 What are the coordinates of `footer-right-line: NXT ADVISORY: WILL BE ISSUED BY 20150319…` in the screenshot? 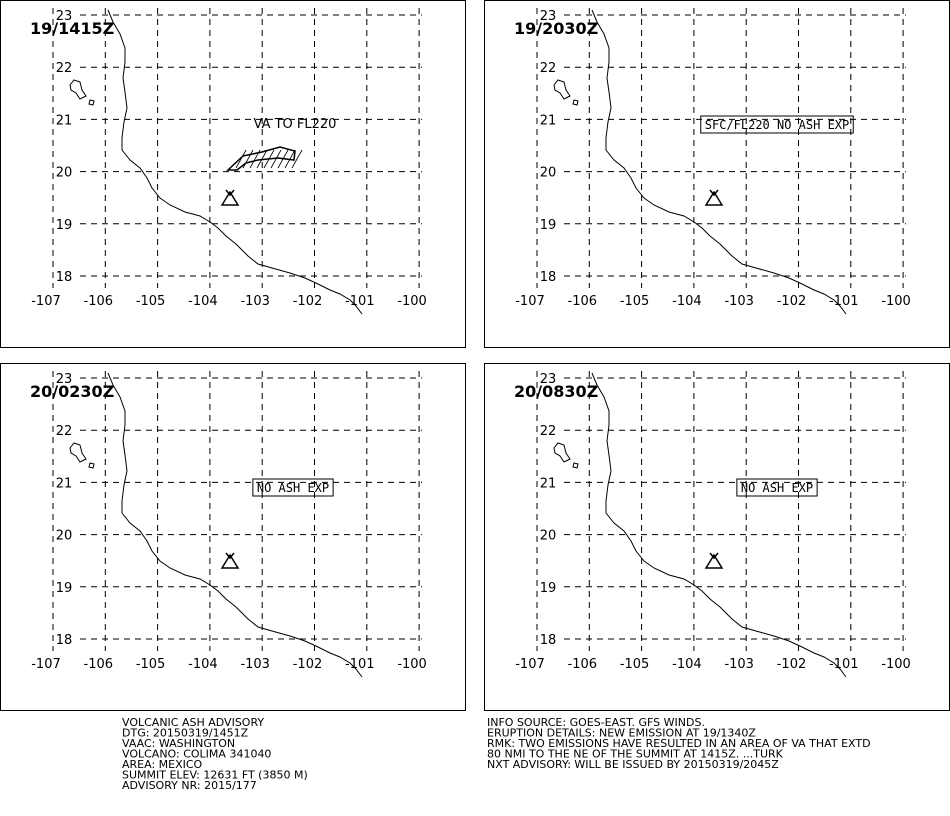 It's located at (633, 764).